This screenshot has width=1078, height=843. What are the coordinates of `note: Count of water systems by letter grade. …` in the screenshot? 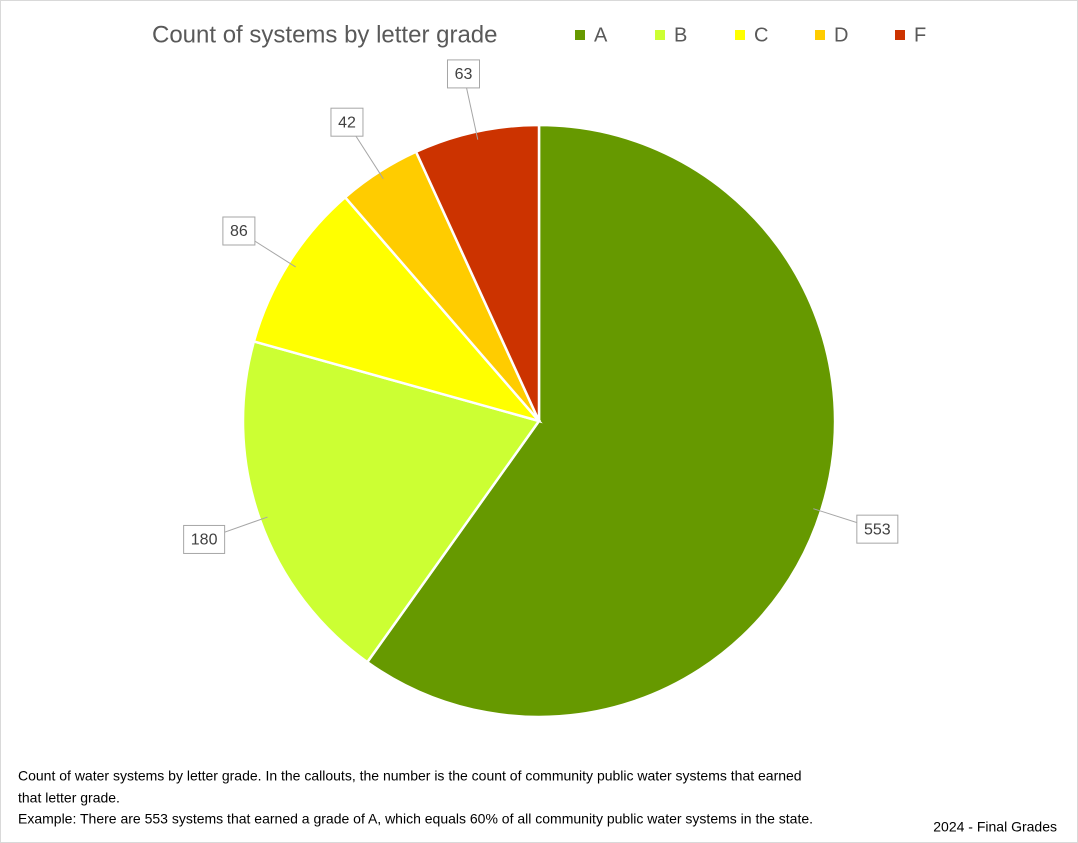 It's located at (410, 776).